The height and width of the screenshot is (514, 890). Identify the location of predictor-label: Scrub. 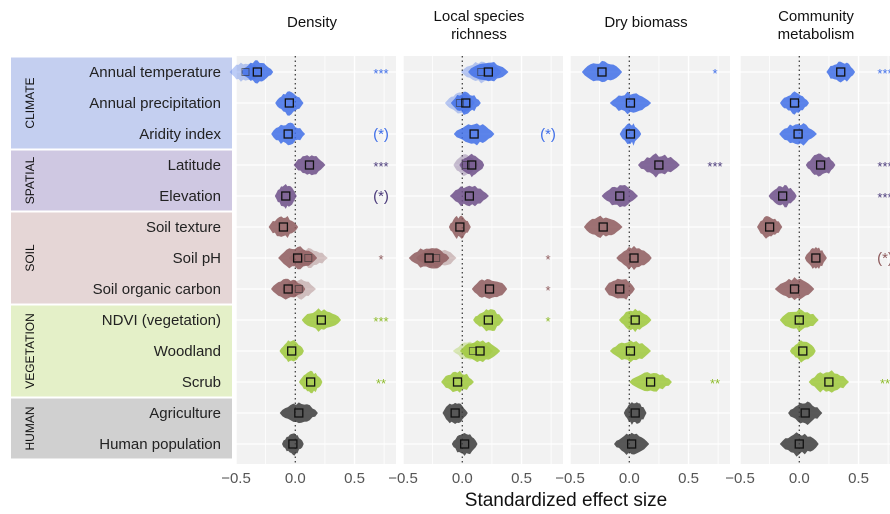
(201, 382).